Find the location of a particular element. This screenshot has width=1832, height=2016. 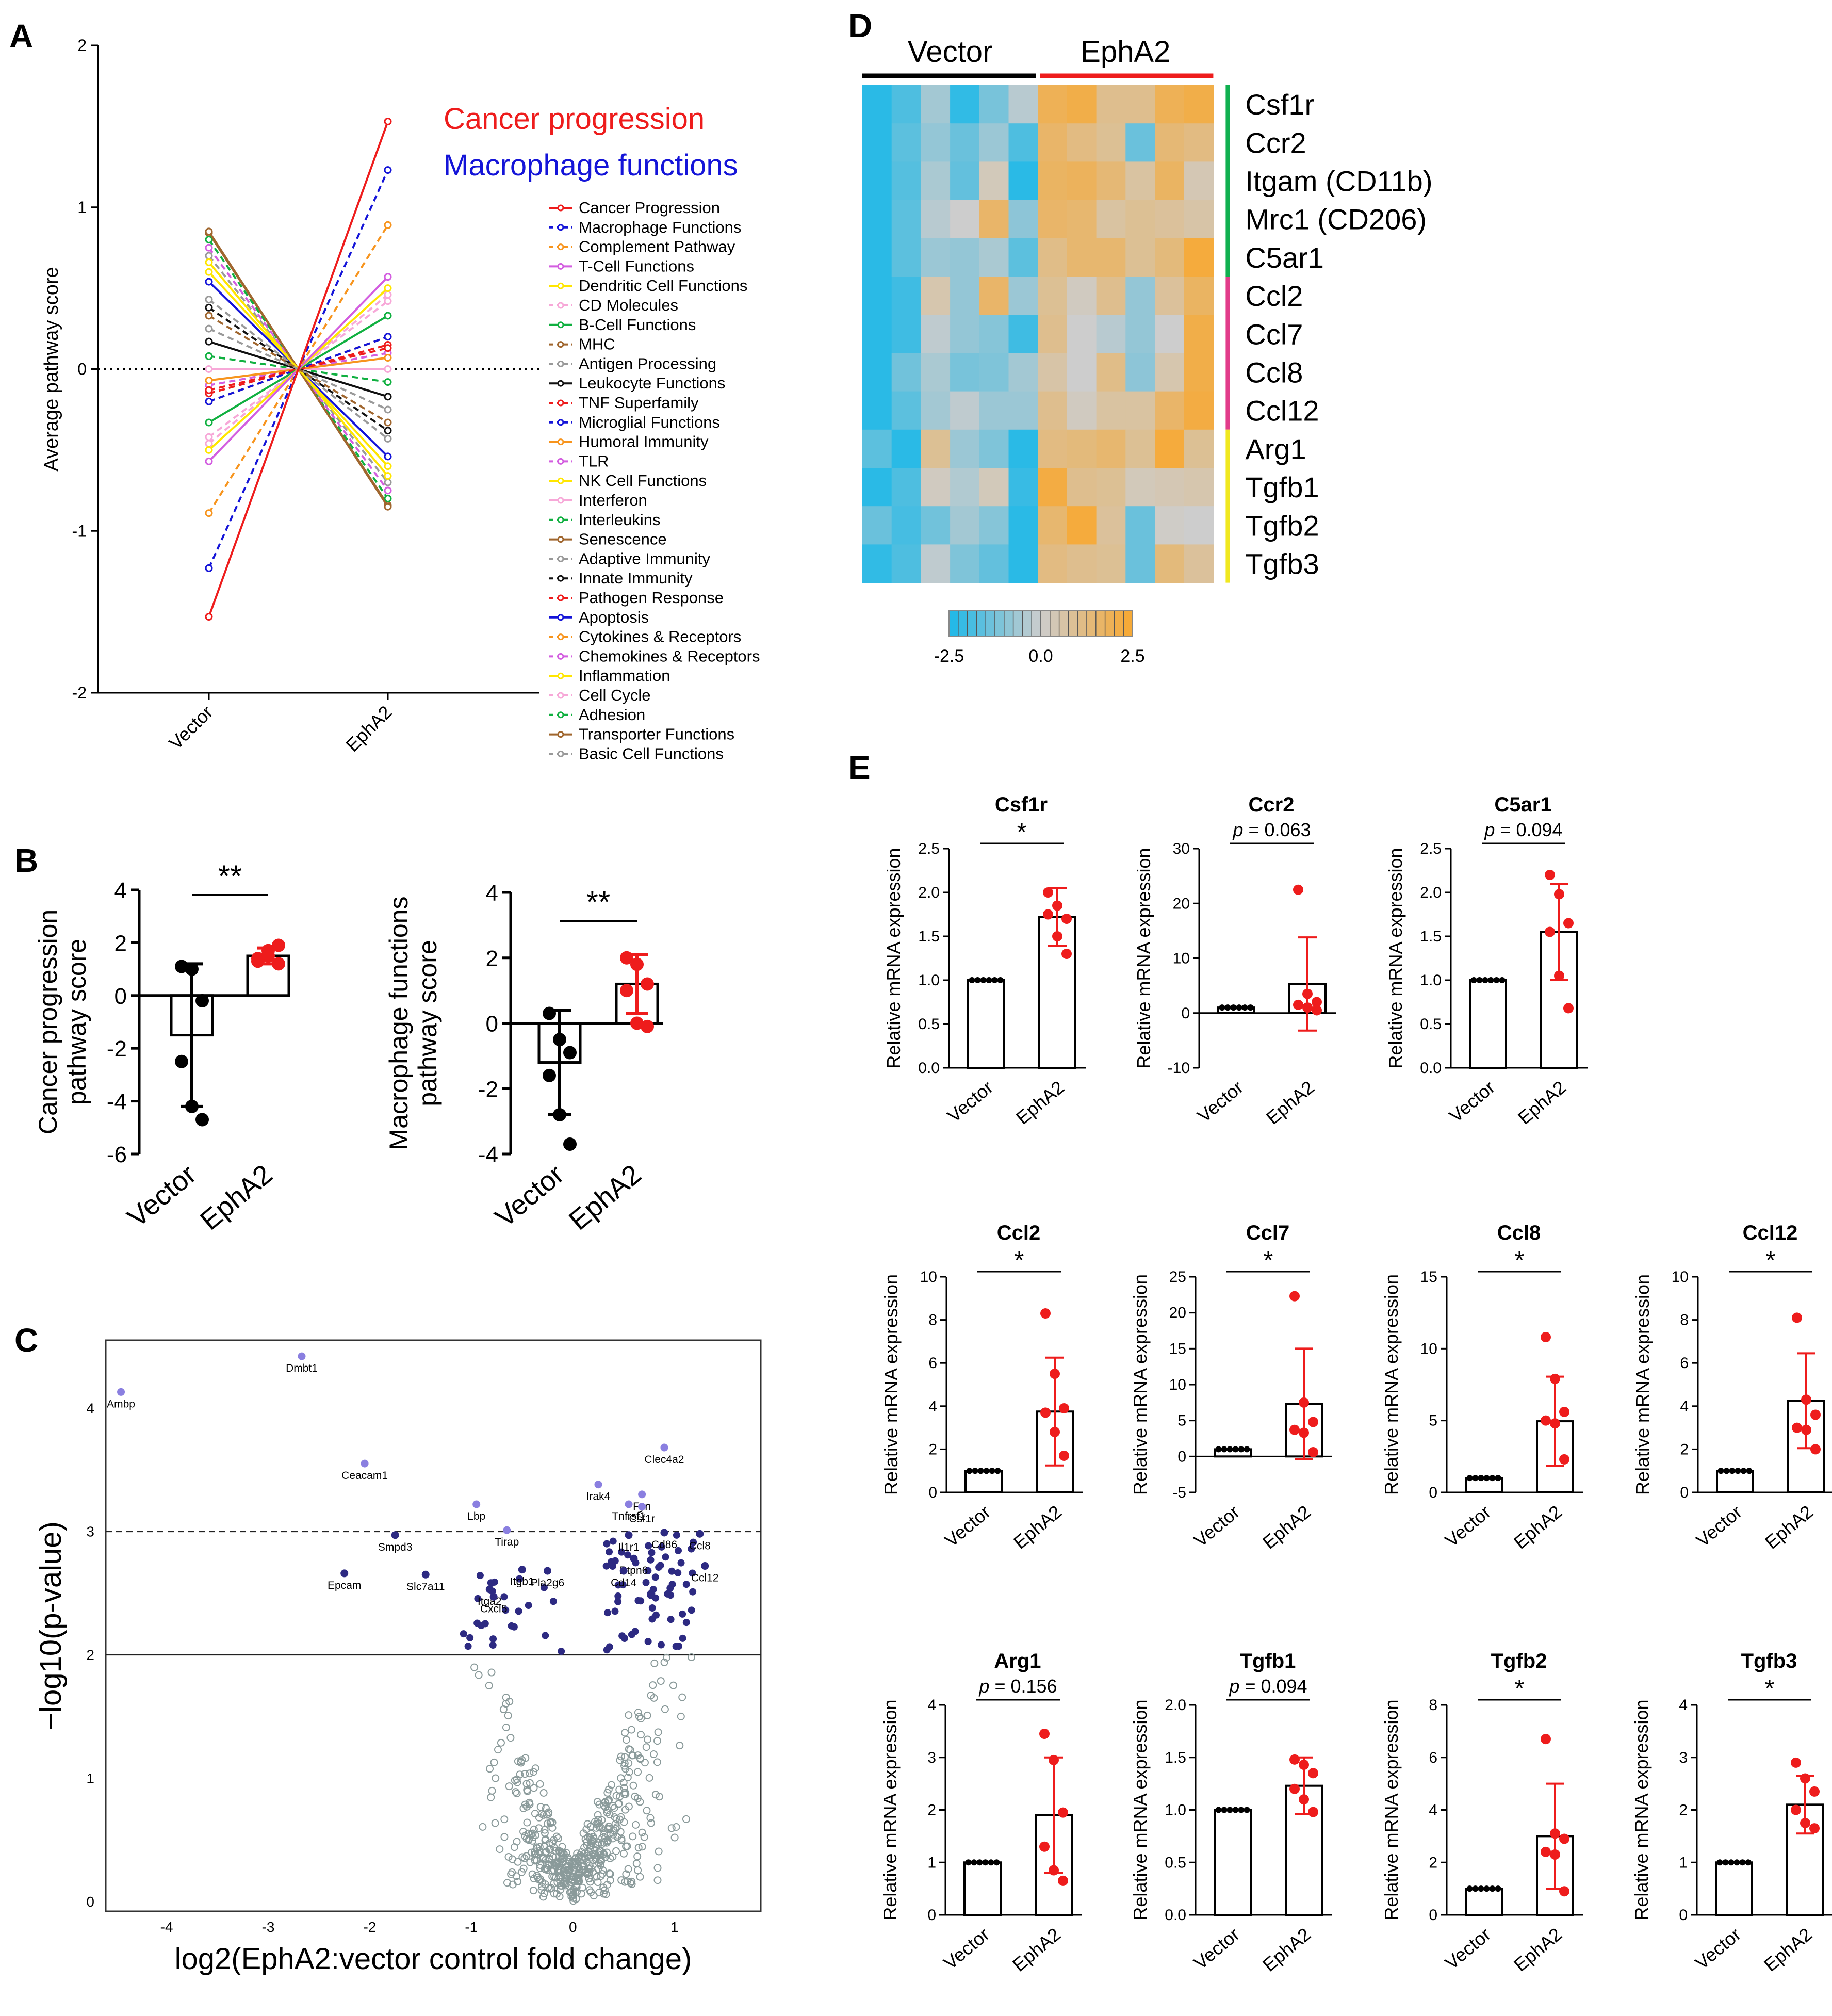

labeled-point is located at coordinates (642, 1507).